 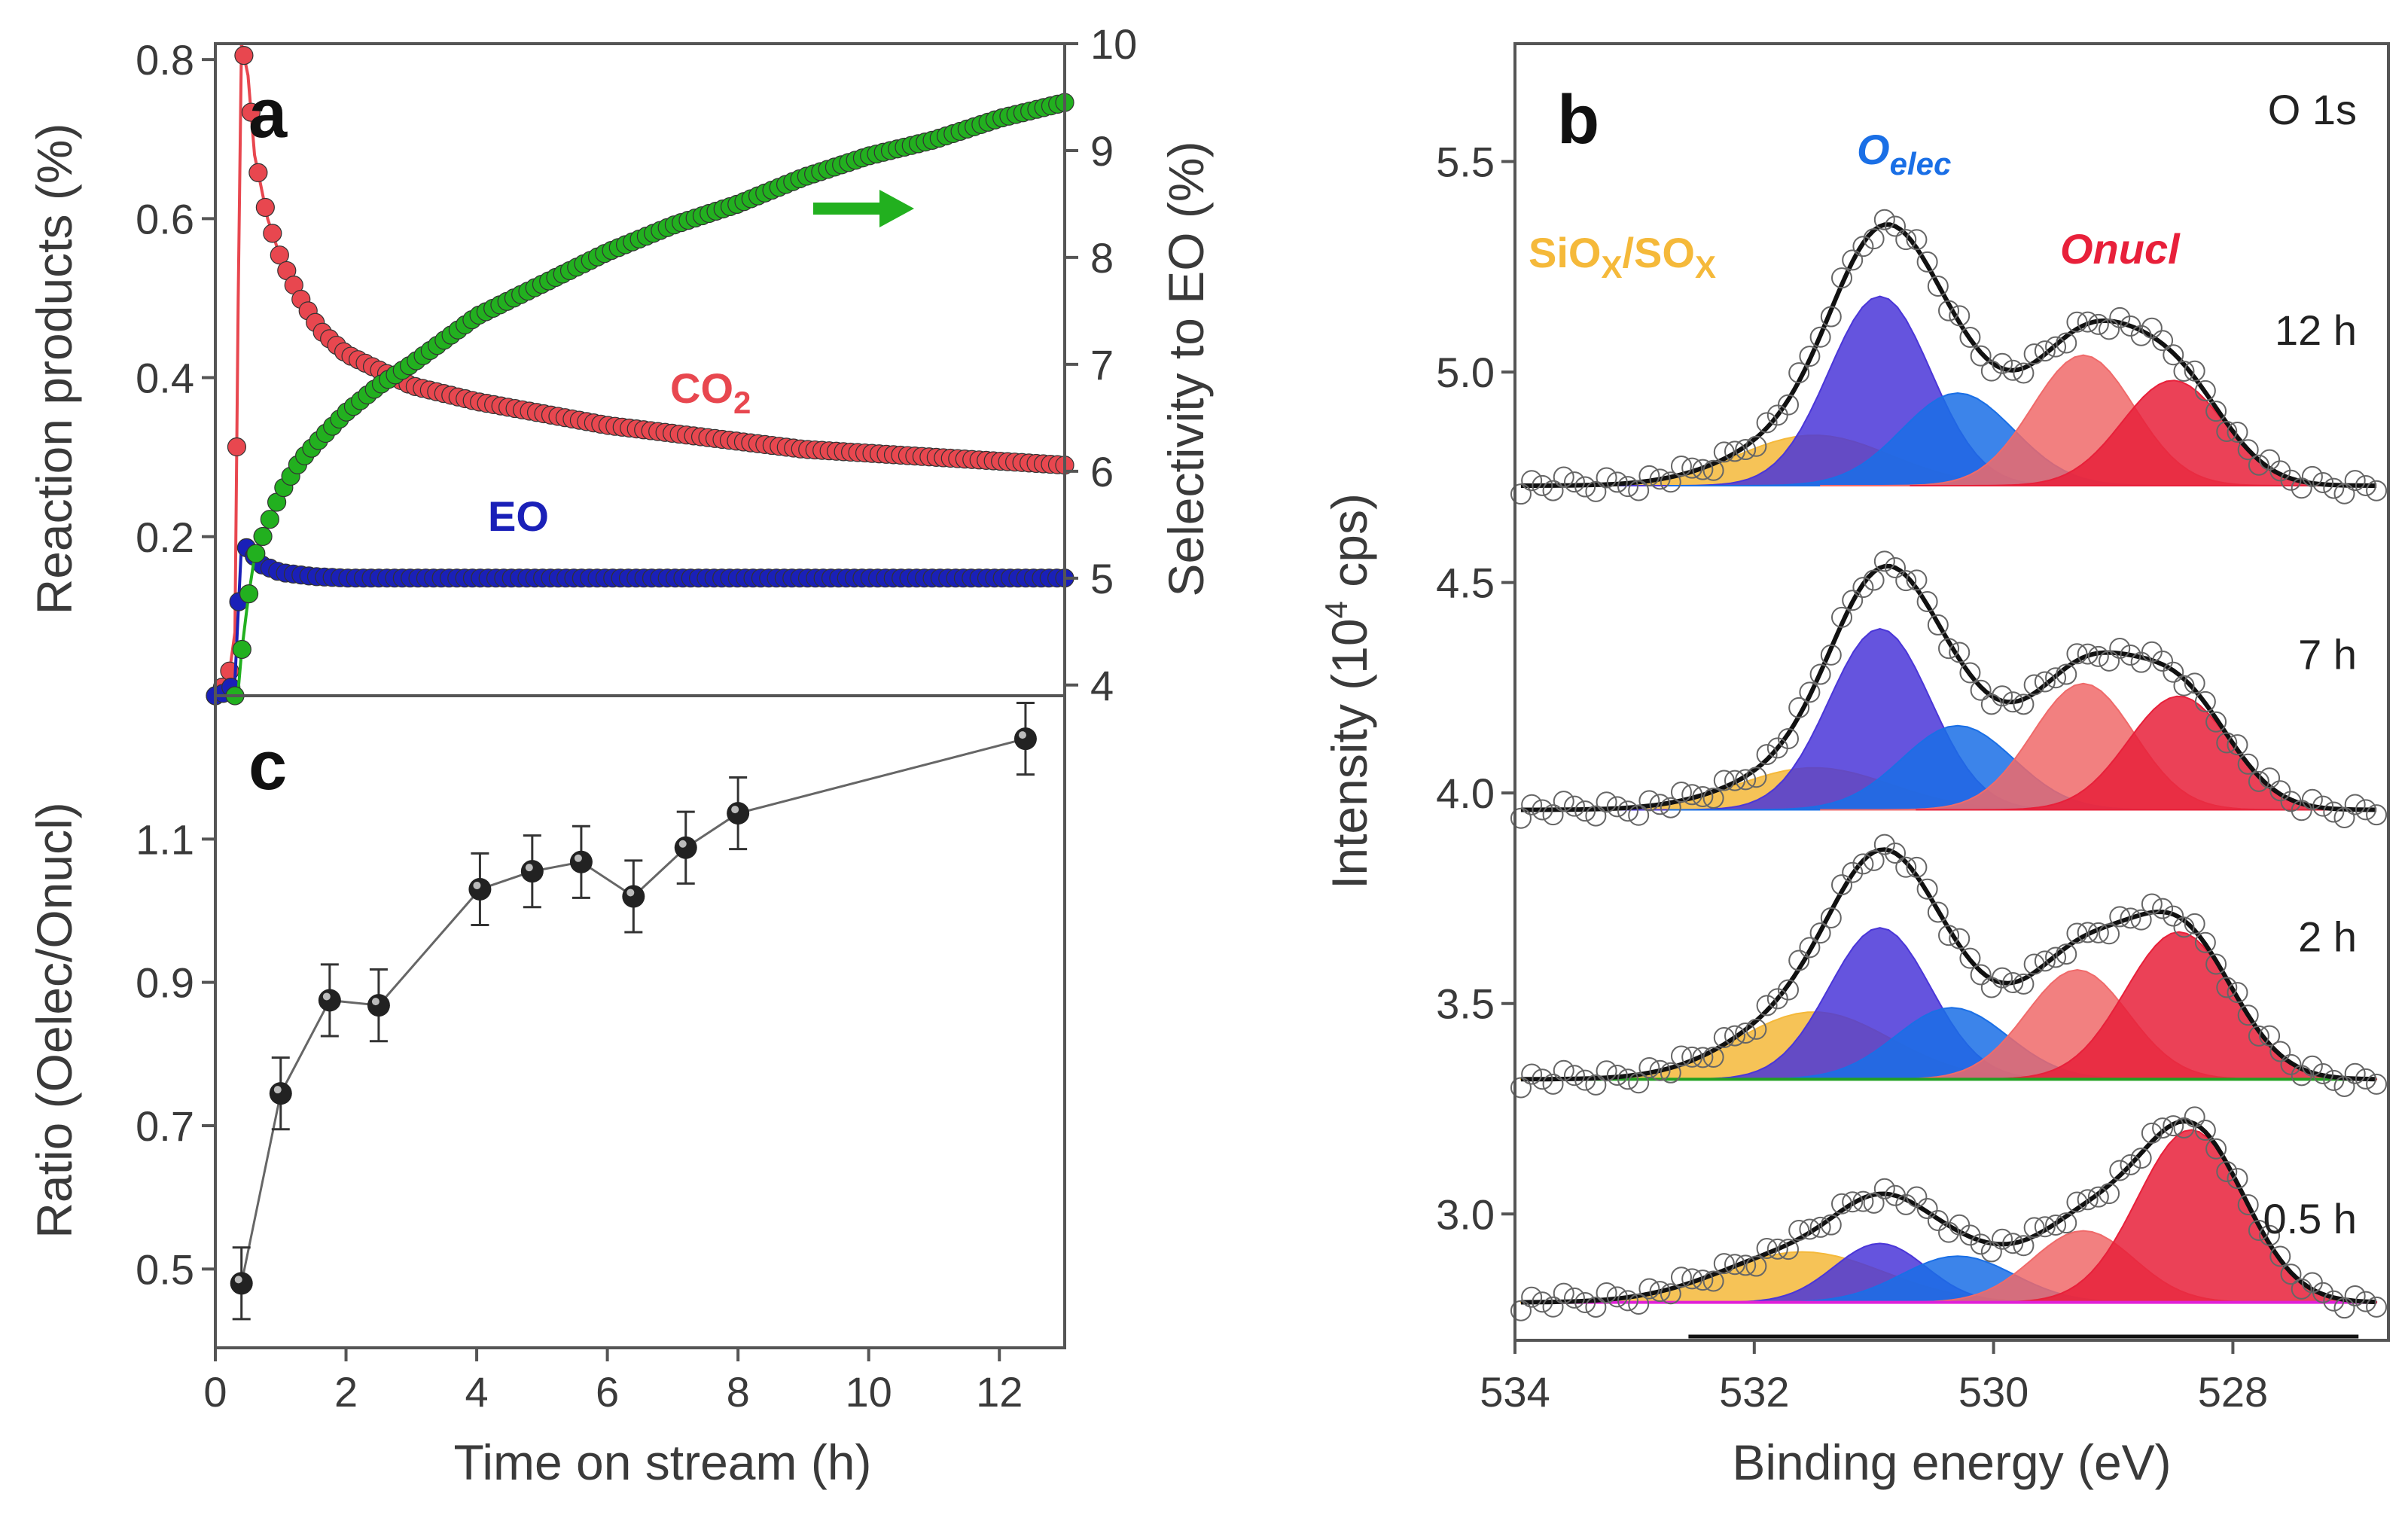 What do you see at coordinates (1102, 258) in the screenshot?
I see `a-y2-tick-label: 8` at bounding box center [1102, 258].